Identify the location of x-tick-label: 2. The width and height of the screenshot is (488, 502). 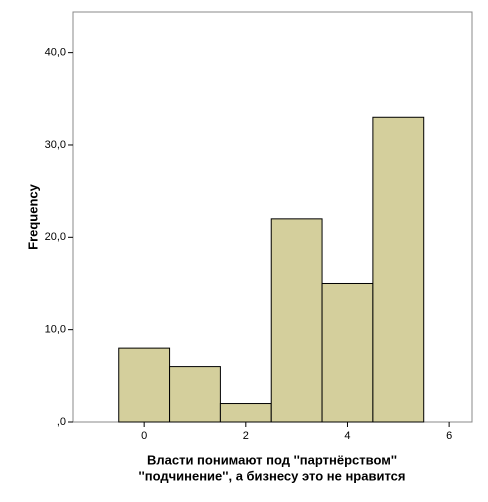
(246, 436).